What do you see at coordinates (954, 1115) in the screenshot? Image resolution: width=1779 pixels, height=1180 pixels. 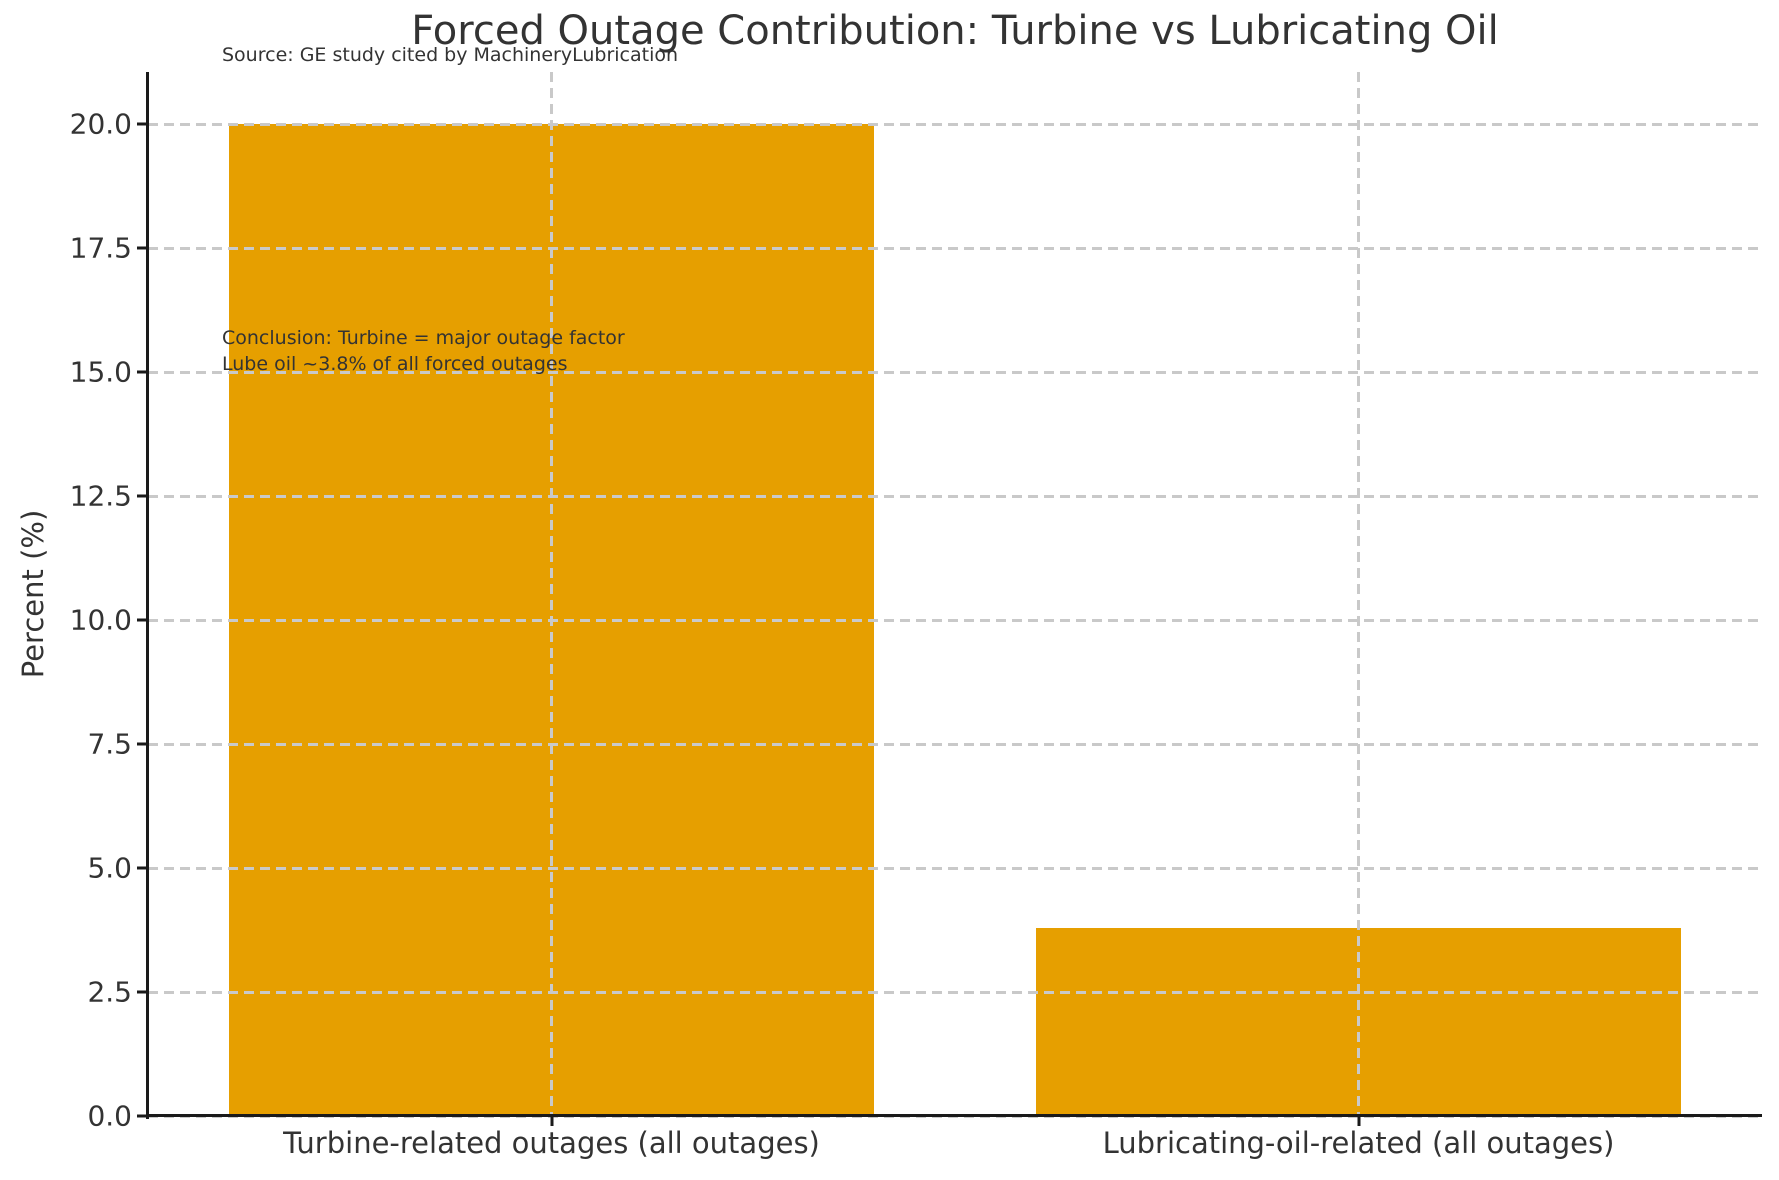 I see `x-axis-spine` at bounding box center [954, 1115].